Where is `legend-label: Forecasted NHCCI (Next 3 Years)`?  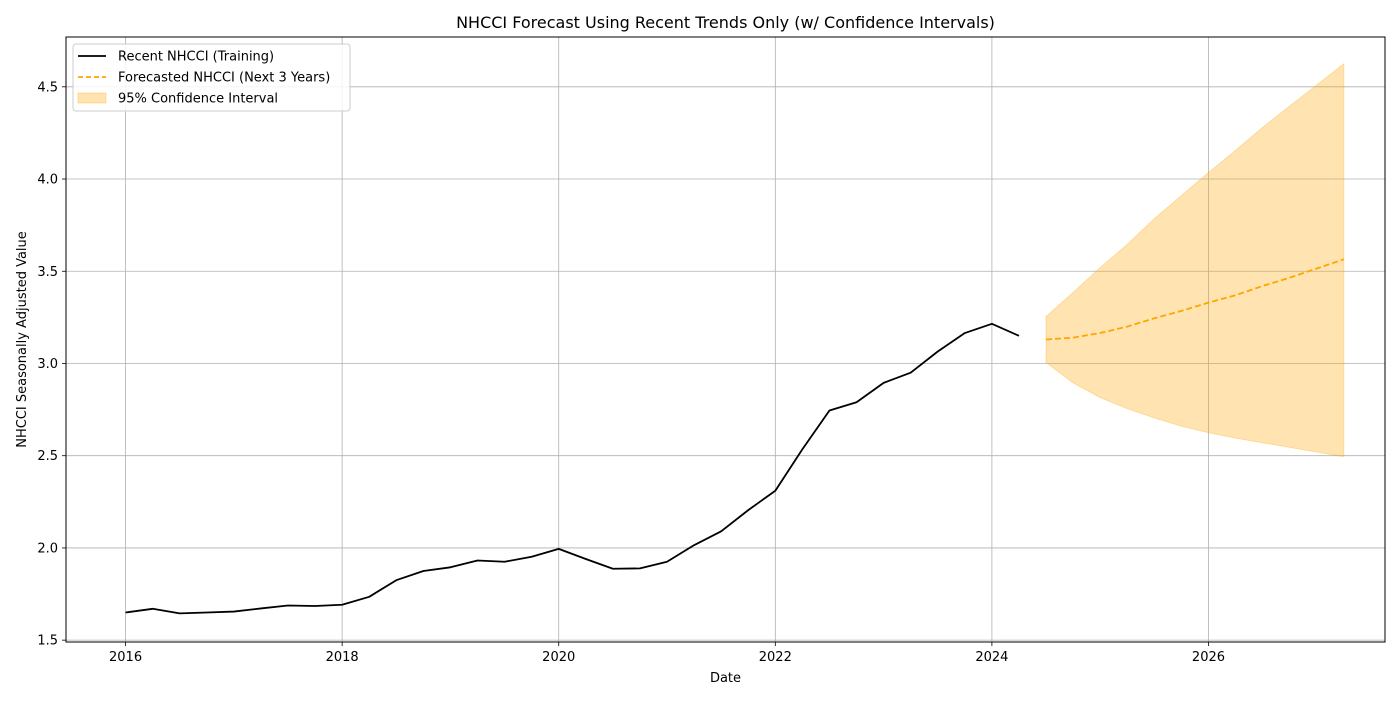 legend-label: Forecasted NHCCI (Next 3 Years) is located at coordinates (224, 78).